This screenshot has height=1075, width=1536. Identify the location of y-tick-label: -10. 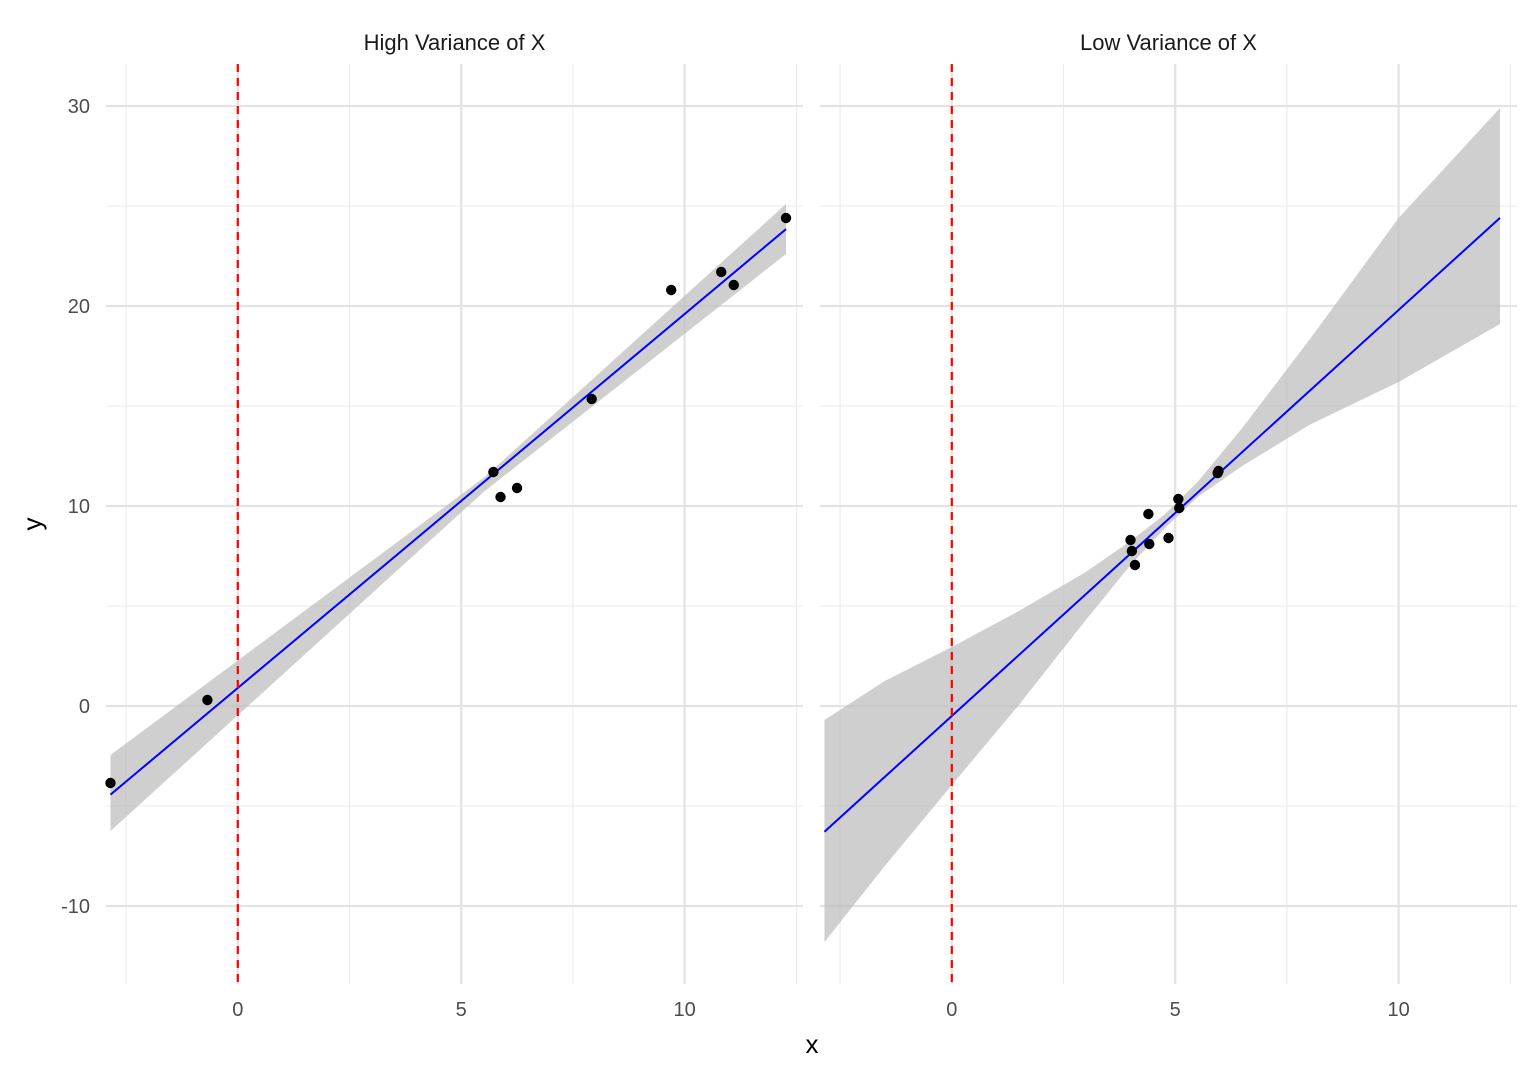
(75, 907).